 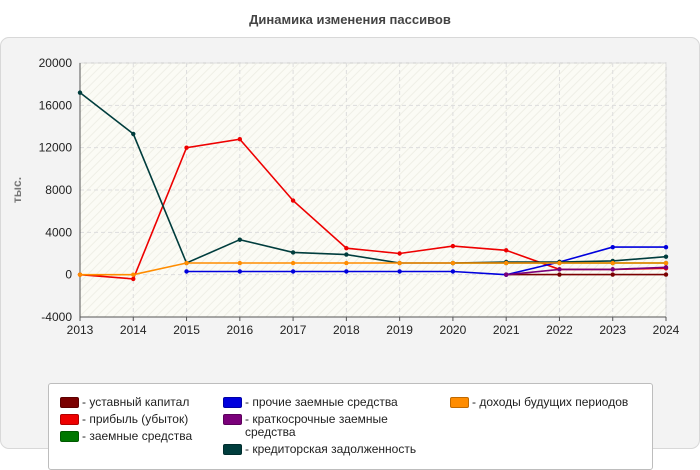 I want to click on y-tick-label: 4000, so click(x=58, y=232).